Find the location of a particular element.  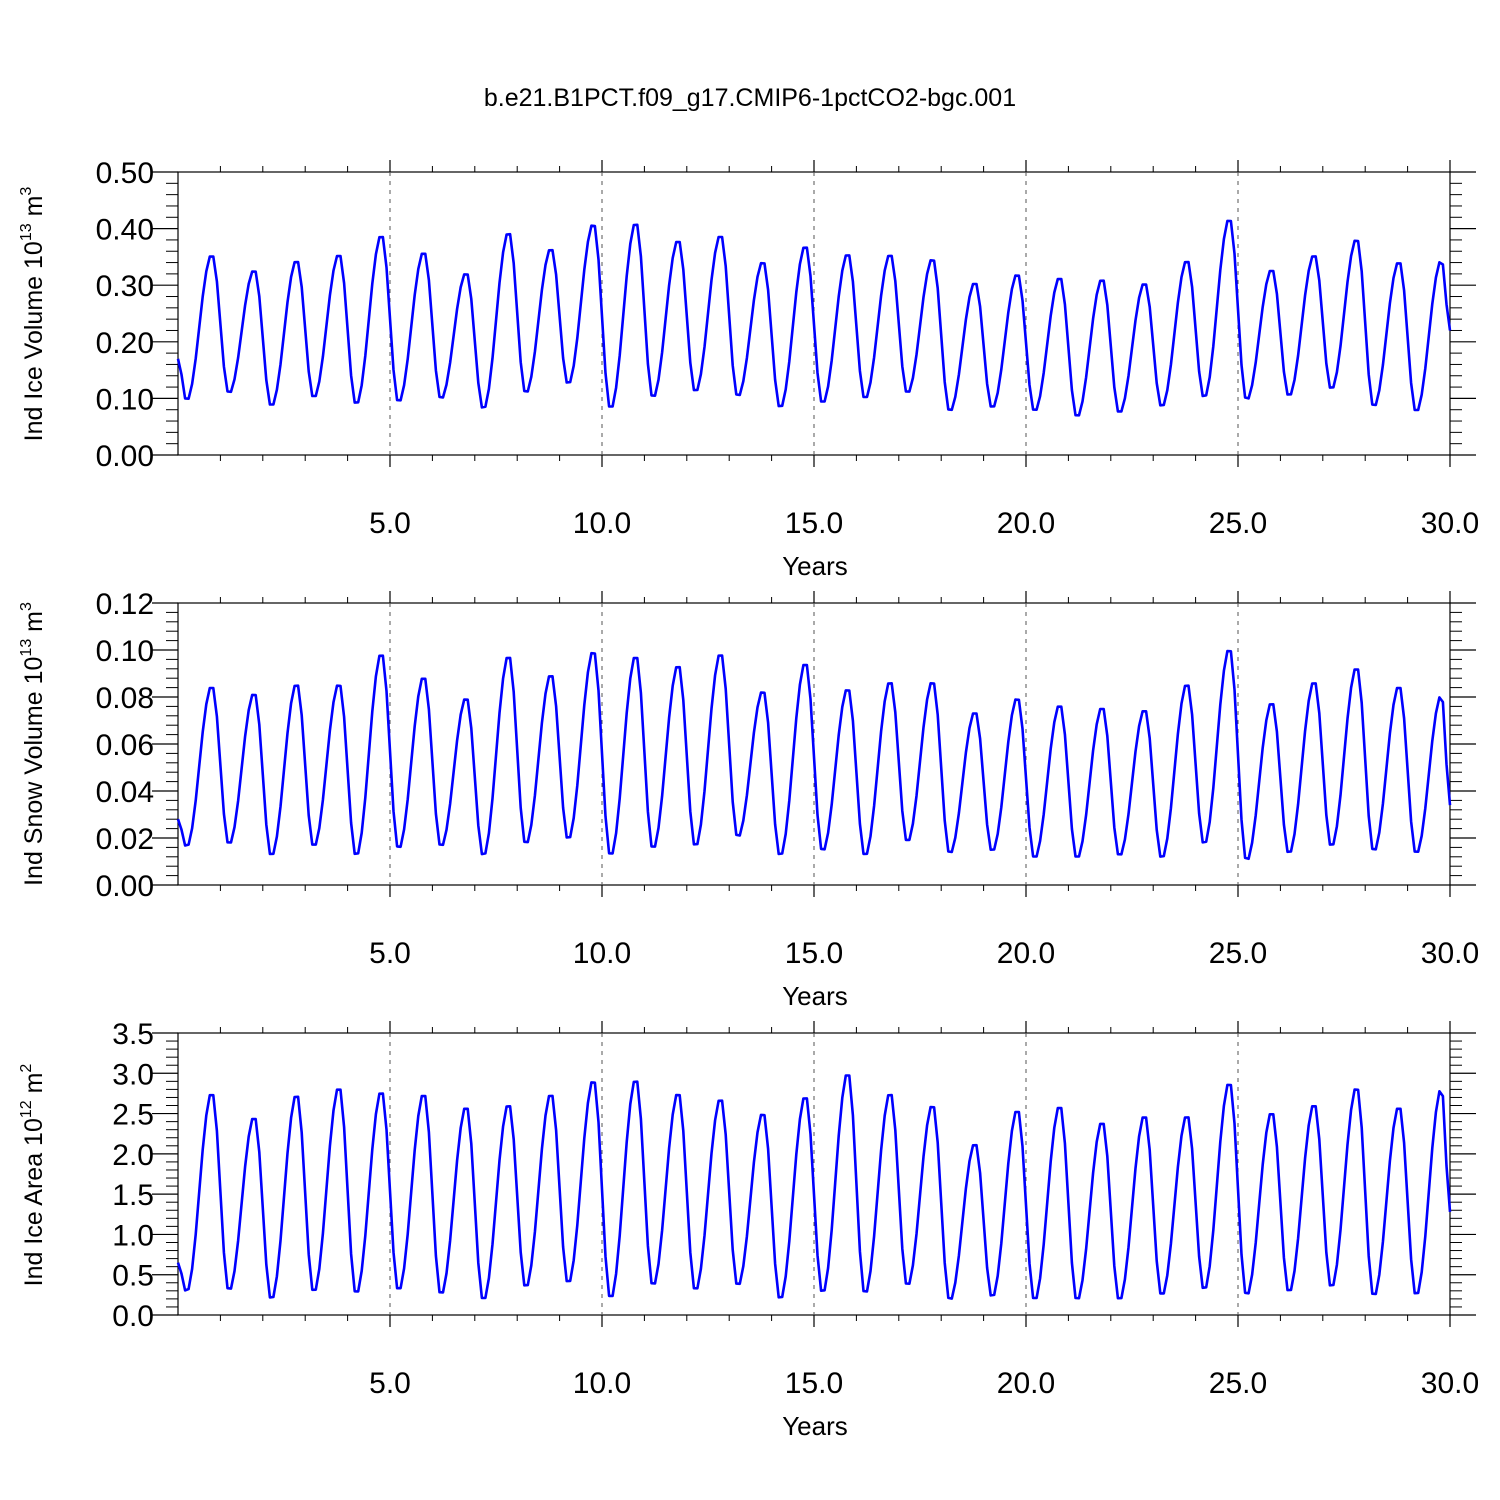

y-tick-label: 0.40 is located at coordinates (125, 230).